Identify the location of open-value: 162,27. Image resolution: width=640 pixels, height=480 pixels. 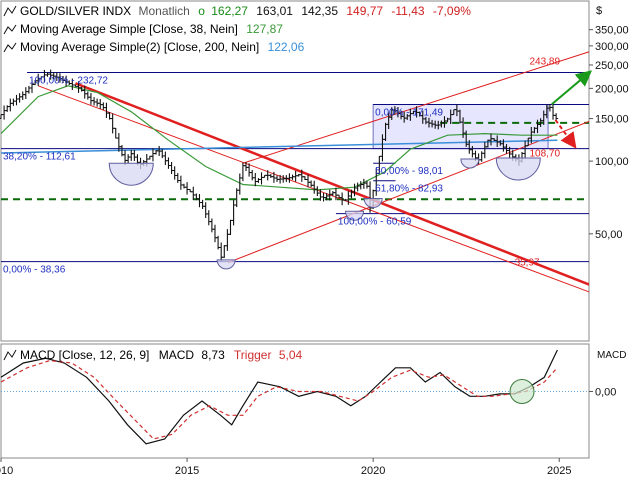
(229, 11).